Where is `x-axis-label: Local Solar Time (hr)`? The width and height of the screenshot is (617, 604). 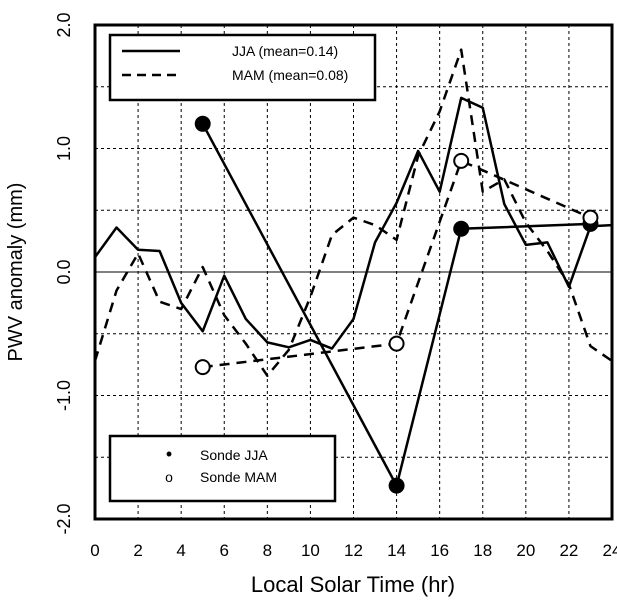 x-axis-label: Local Solar Time (hr) is located at coordinates (353, 584).